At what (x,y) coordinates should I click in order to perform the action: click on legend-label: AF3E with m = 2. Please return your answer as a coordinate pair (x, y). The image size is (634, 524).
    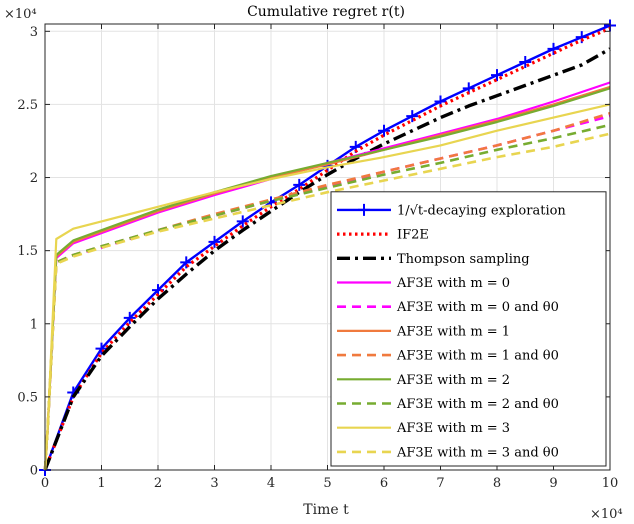
    Looking at the image, I should click on (453, 380).